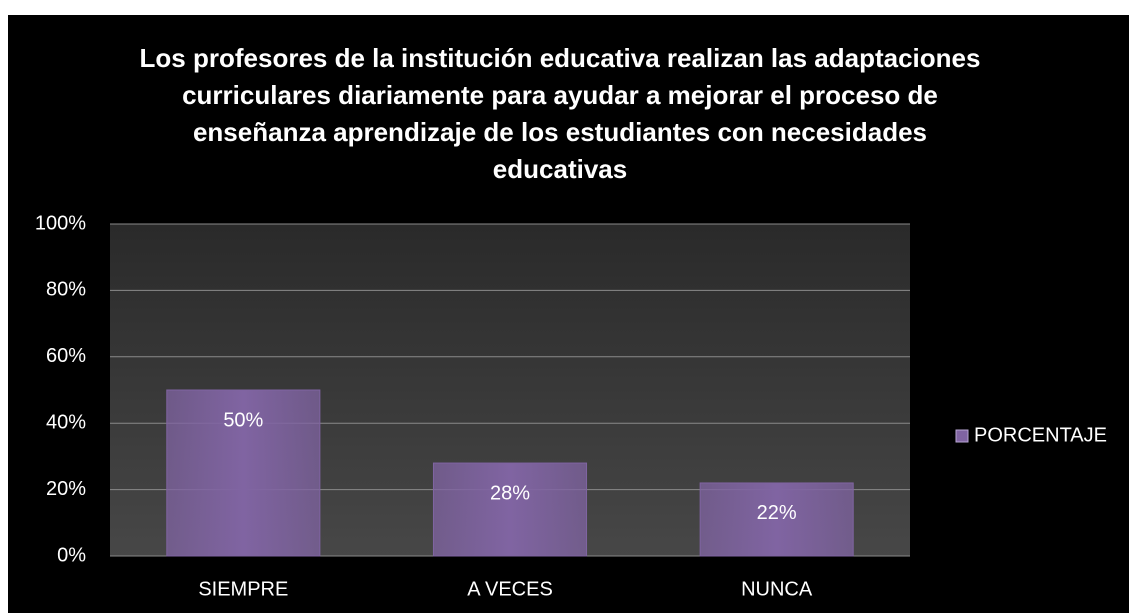 This screenshot has height=613, width=1129. Describe the element at coordinates (510, 589) in the screenshot. I see `x-tick-label: A VECES` at that location.